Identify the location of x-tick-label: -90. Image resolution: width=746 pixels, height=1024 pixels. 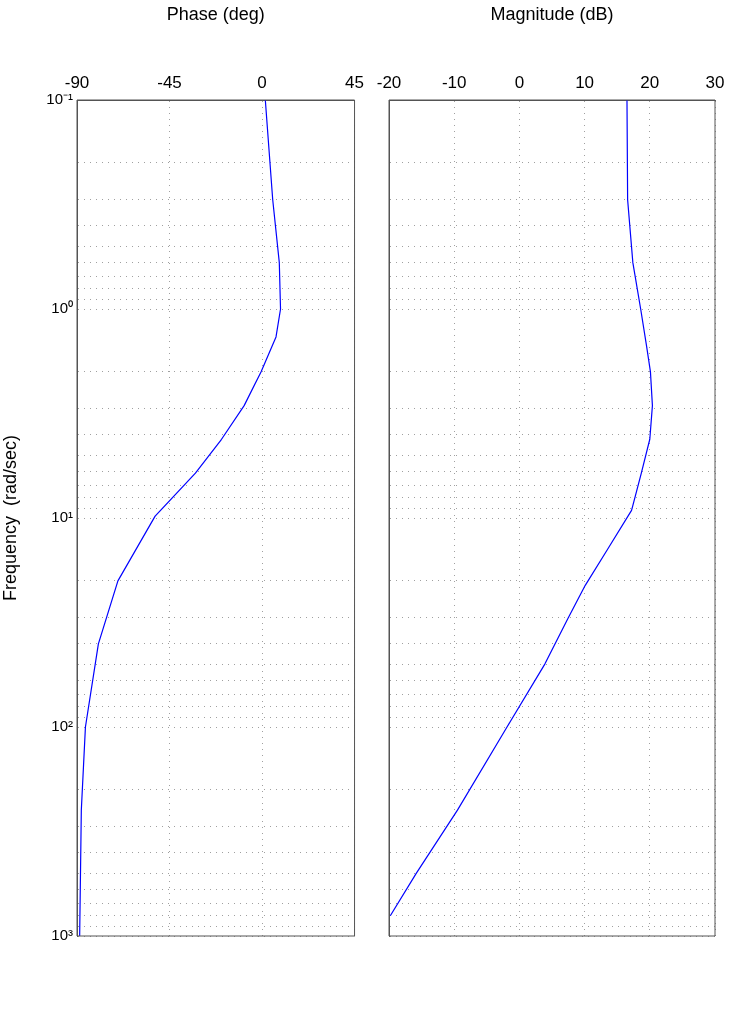
(77, 83).